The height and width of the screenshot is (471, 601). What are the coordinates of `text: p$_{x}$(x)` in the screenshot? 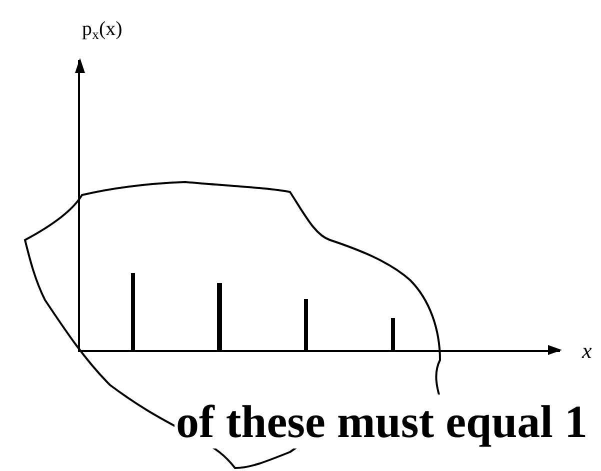 It's located at (102, 31).